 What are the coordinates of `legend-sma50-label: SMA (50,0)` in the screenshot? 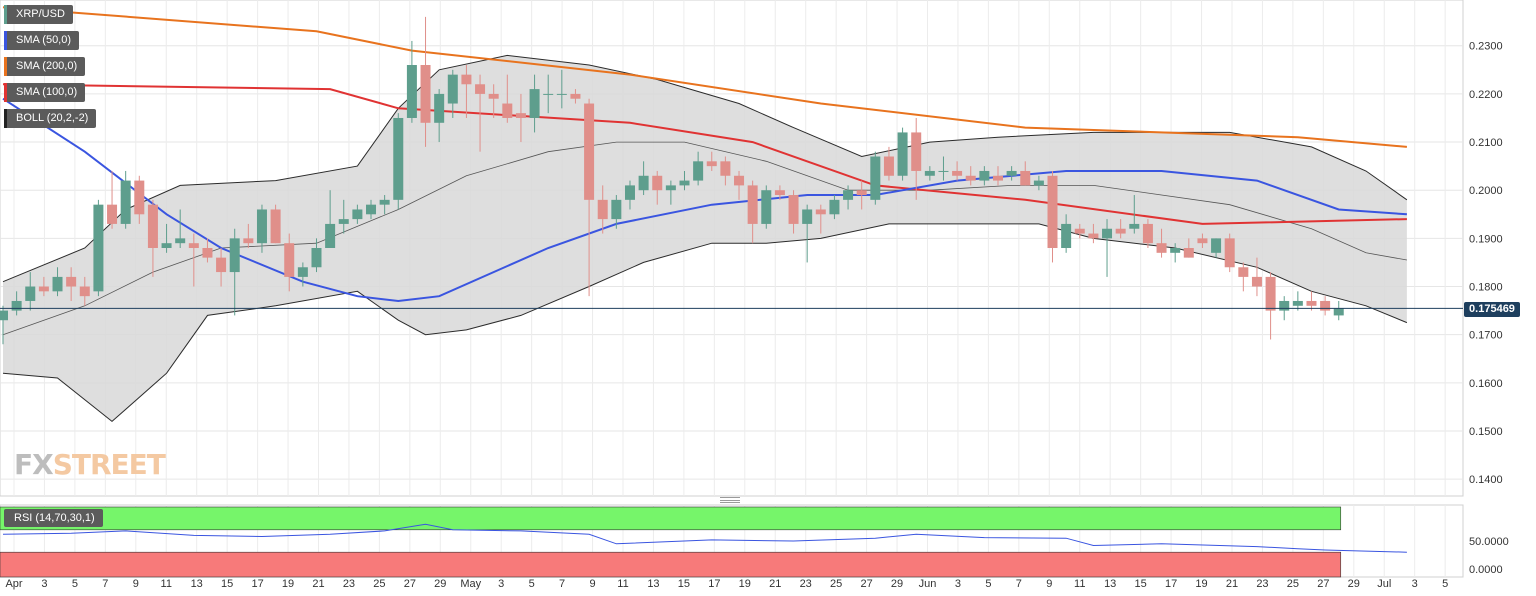 It's located at (44, 40).